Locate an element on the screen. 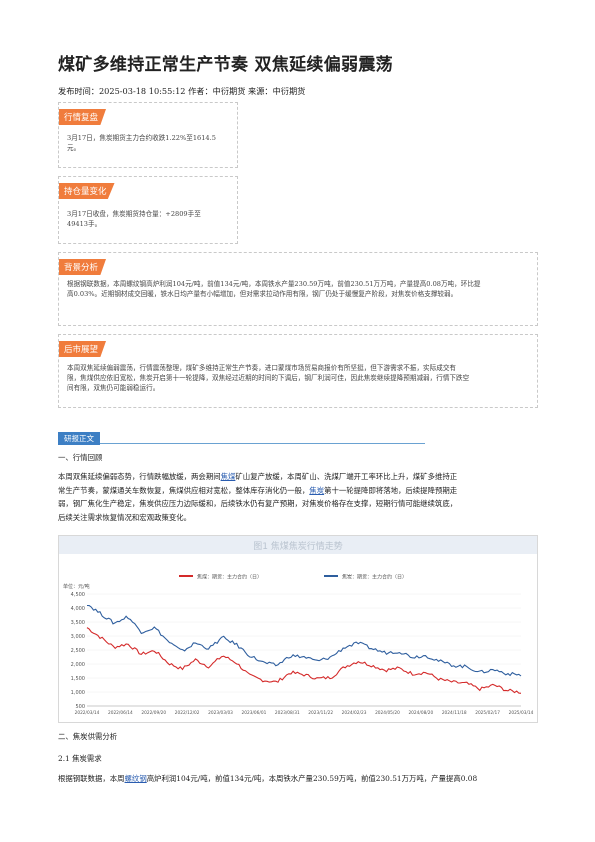 This screenshot has height=842, width=595. x-tick-label: 2023/06/01 is located at coordinates (254, 713).